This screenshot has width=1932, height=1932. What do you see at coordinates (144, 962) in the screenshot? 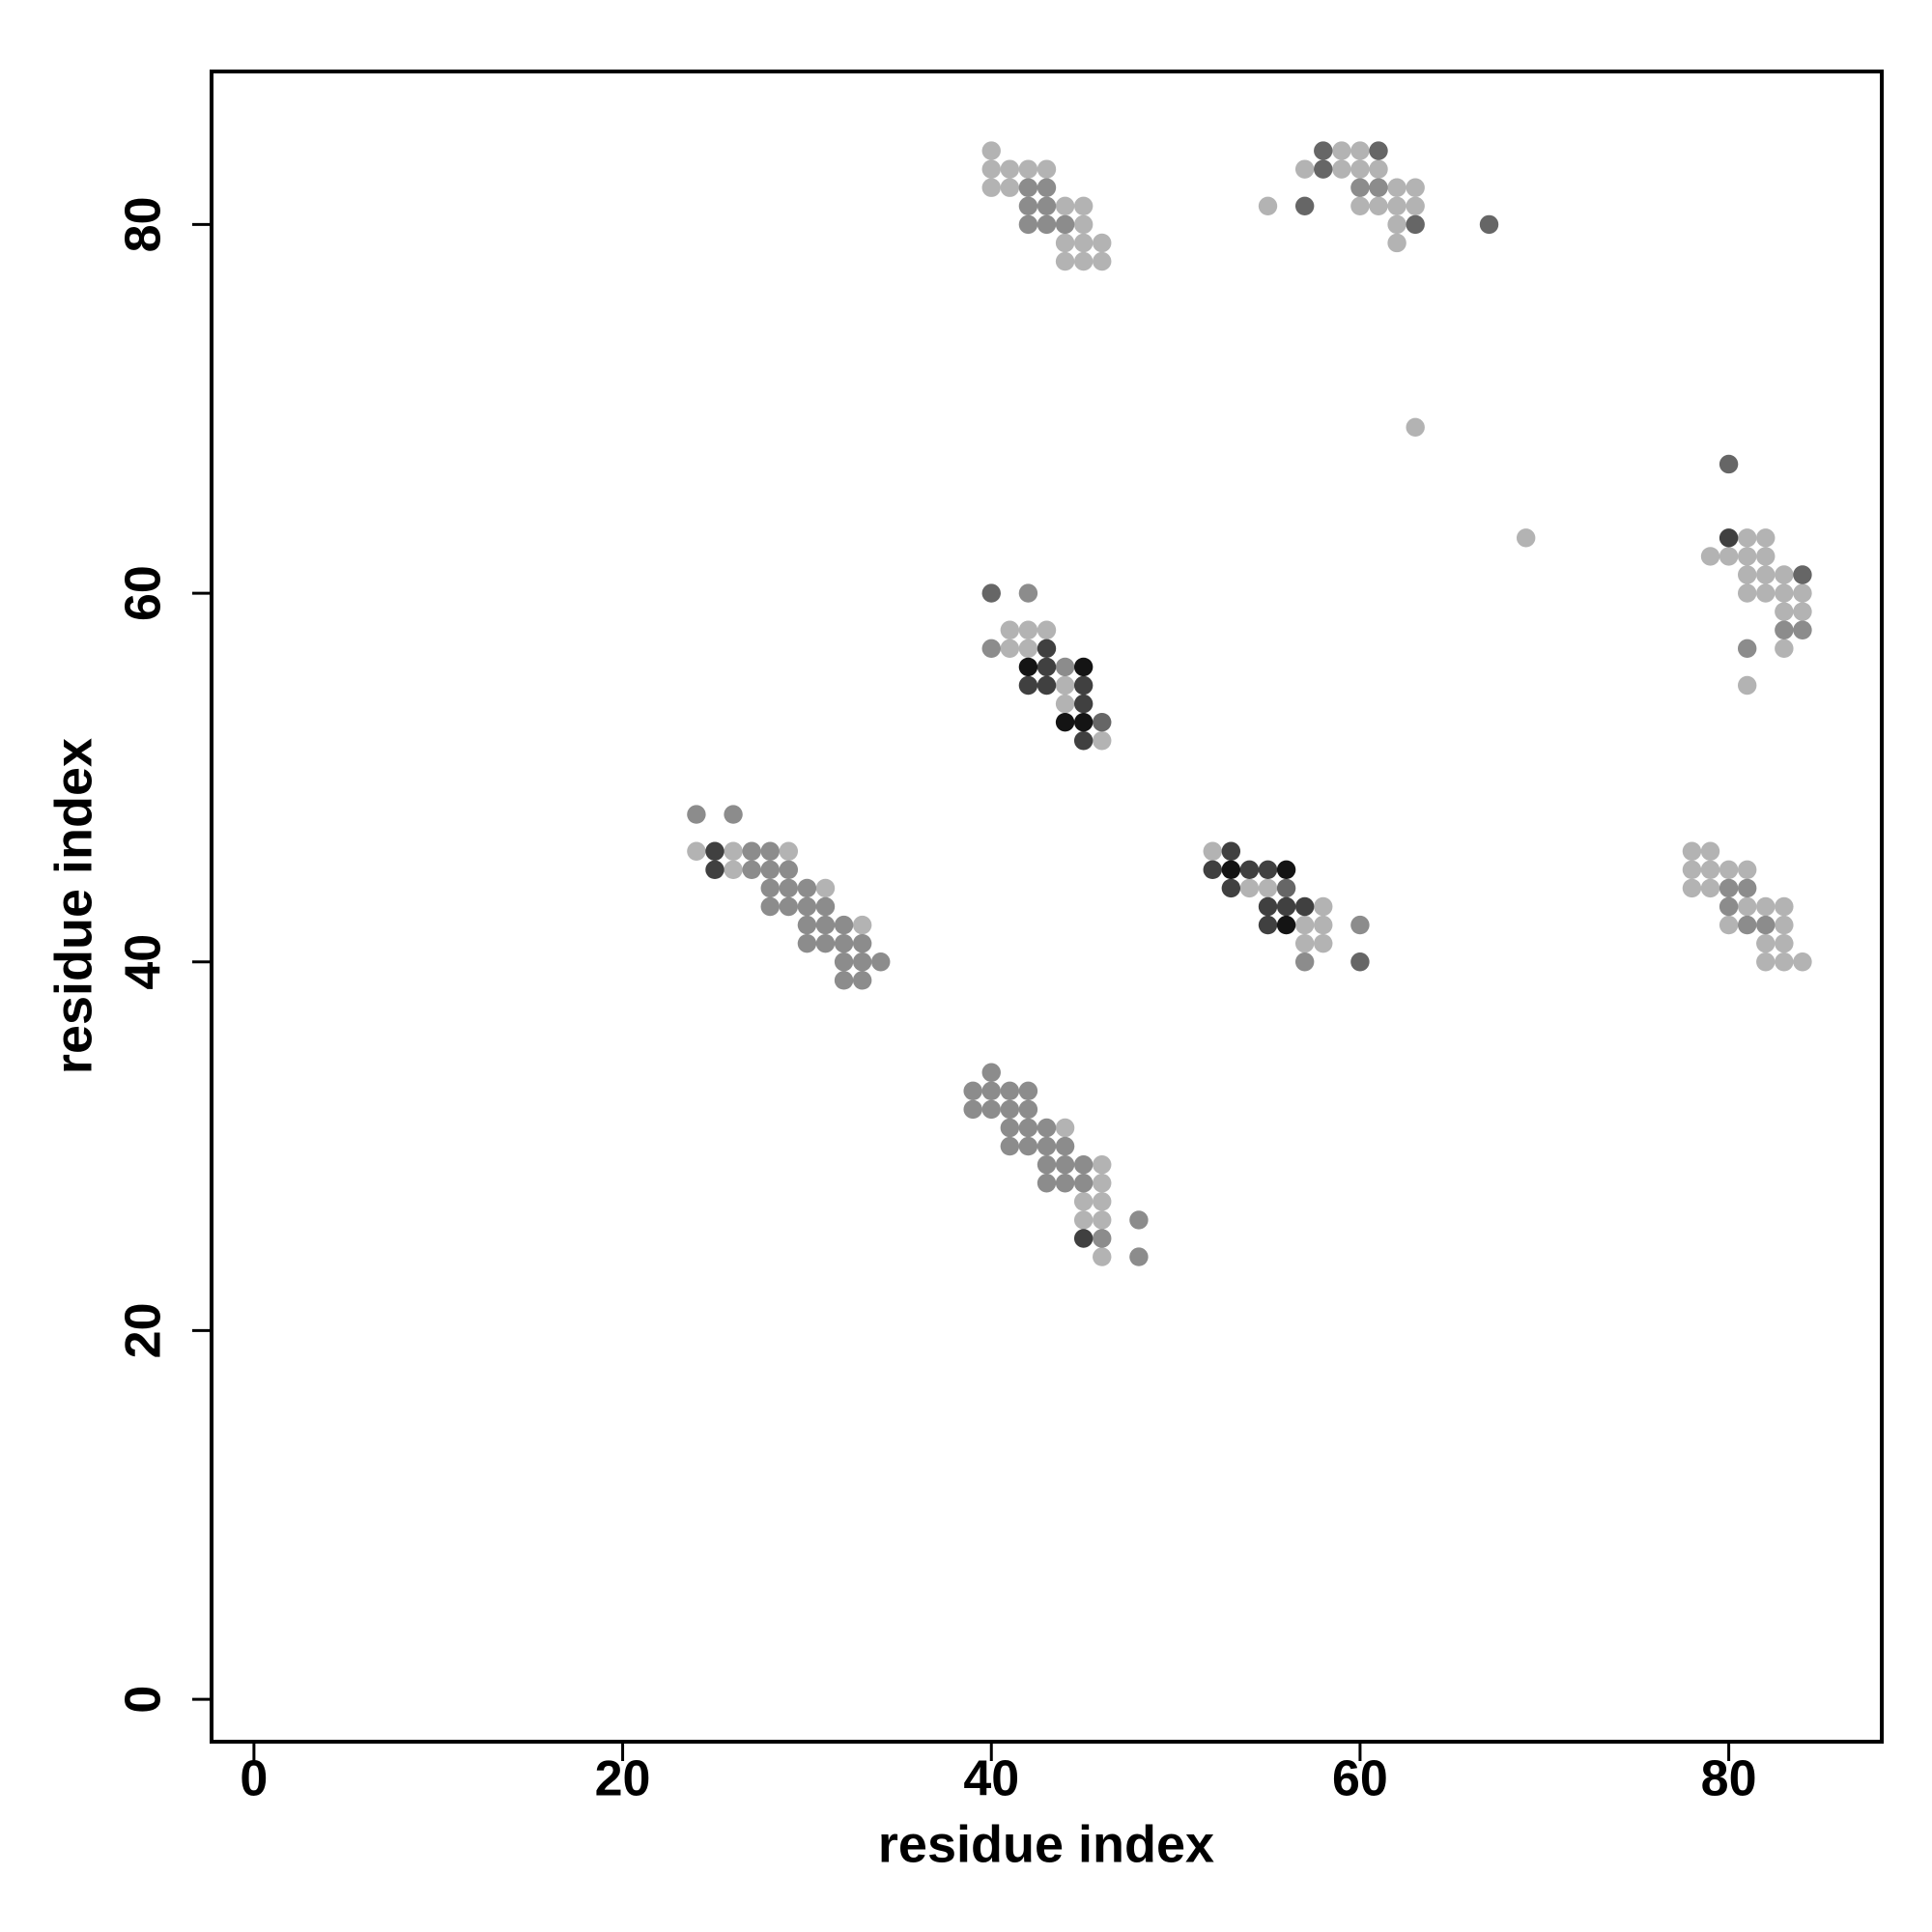
I see `y-tick-label: 40` at bounding box center [144, 962].